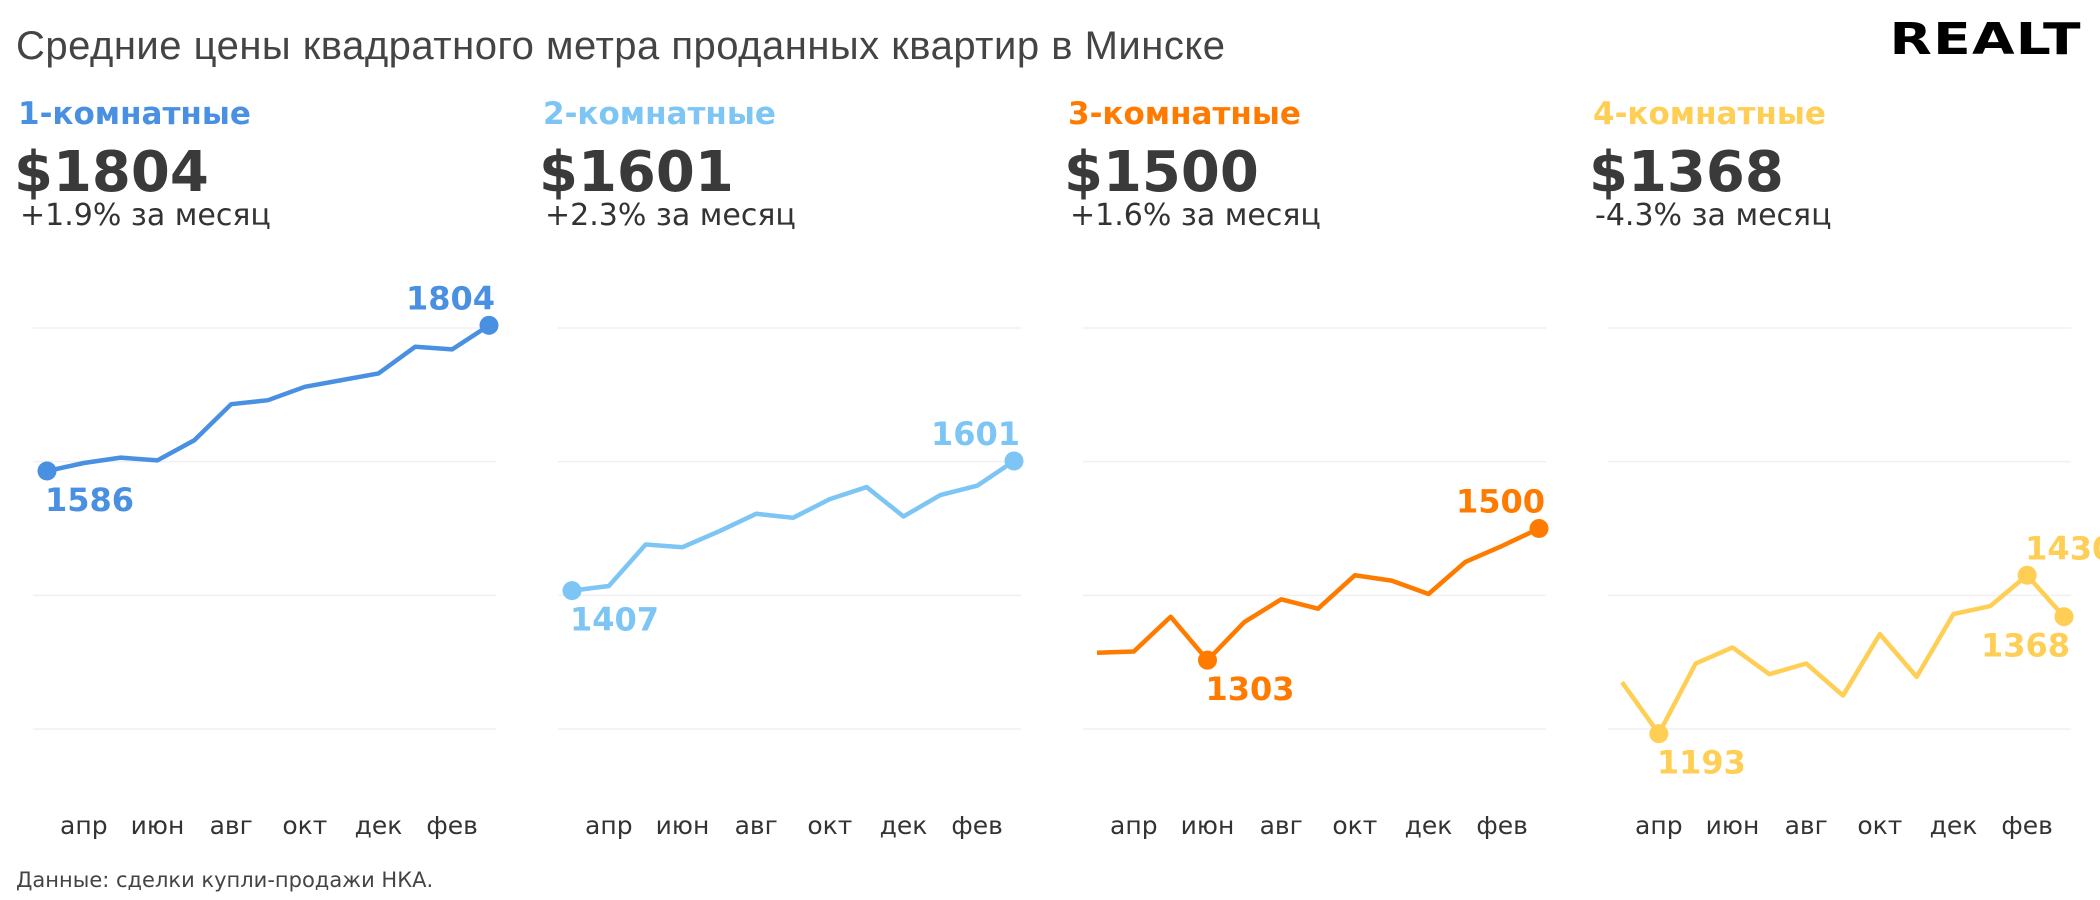  What do you see at coordinates (1709, 114) in the screenshot?
I see `panel-title: 4-комнатные` at bounding box center [1709, 114].